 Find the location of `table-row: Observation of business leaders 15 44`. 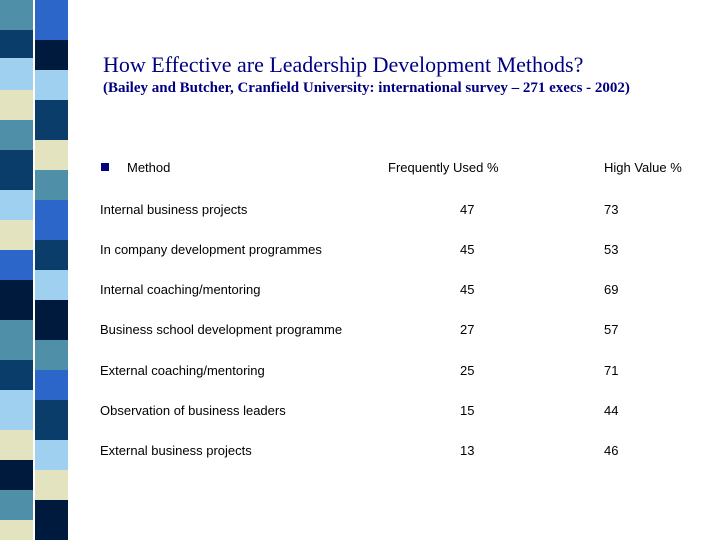

table-row: Observation of business leaders 15 44 is located at coordinates (360, 413).